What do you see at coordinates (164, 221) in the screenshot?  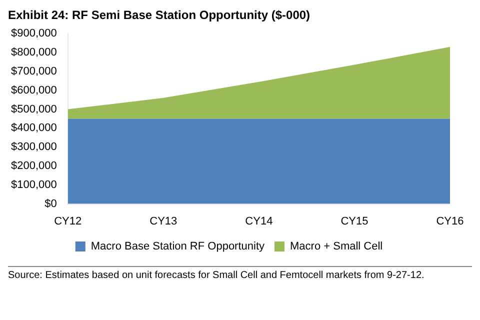 I see `x-tick-label: CY13` at bounding box center [164, 221].